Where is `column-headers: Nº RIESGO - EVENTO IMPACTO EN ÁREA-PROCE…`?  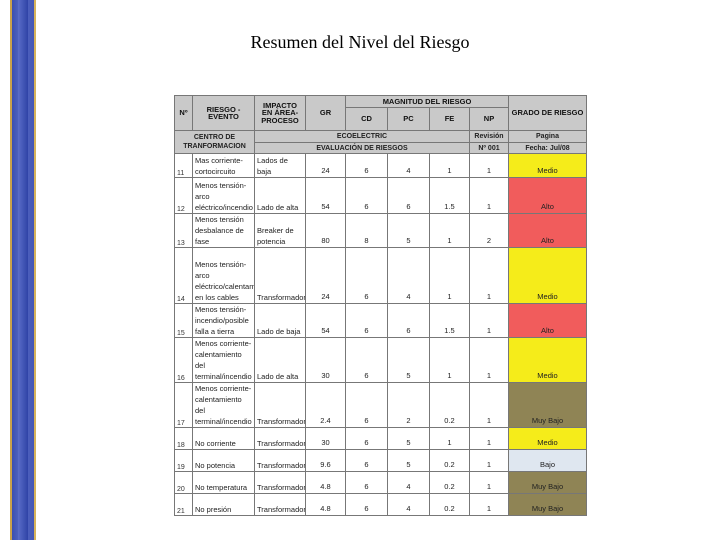 column-headers: Nº RIESGO - EVENTO IMPACTO EN ÁREA-PROCE… is located at coordinates (380, 113).